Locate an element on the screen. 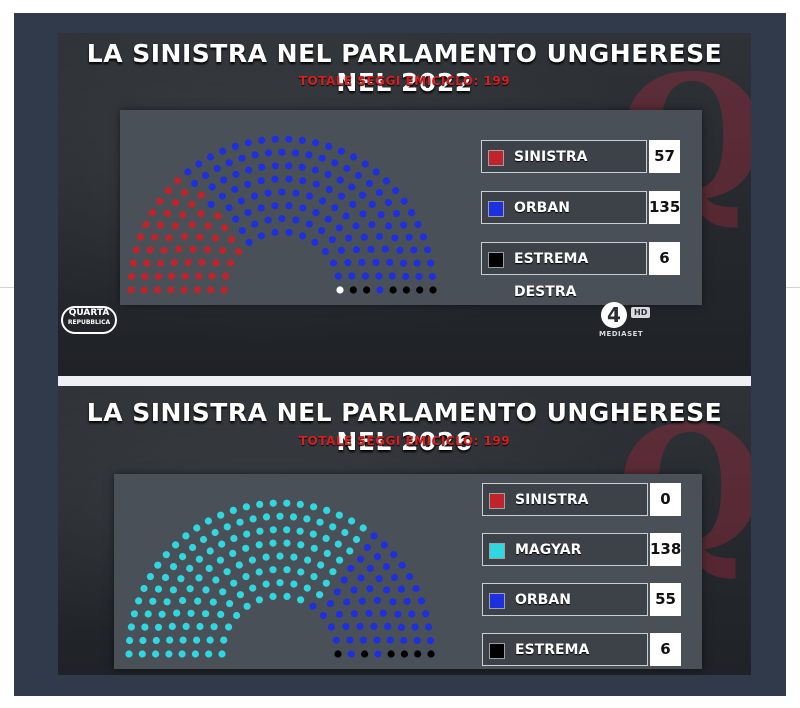  legend-label: SINISTRA is located at coordinates (551, 157).